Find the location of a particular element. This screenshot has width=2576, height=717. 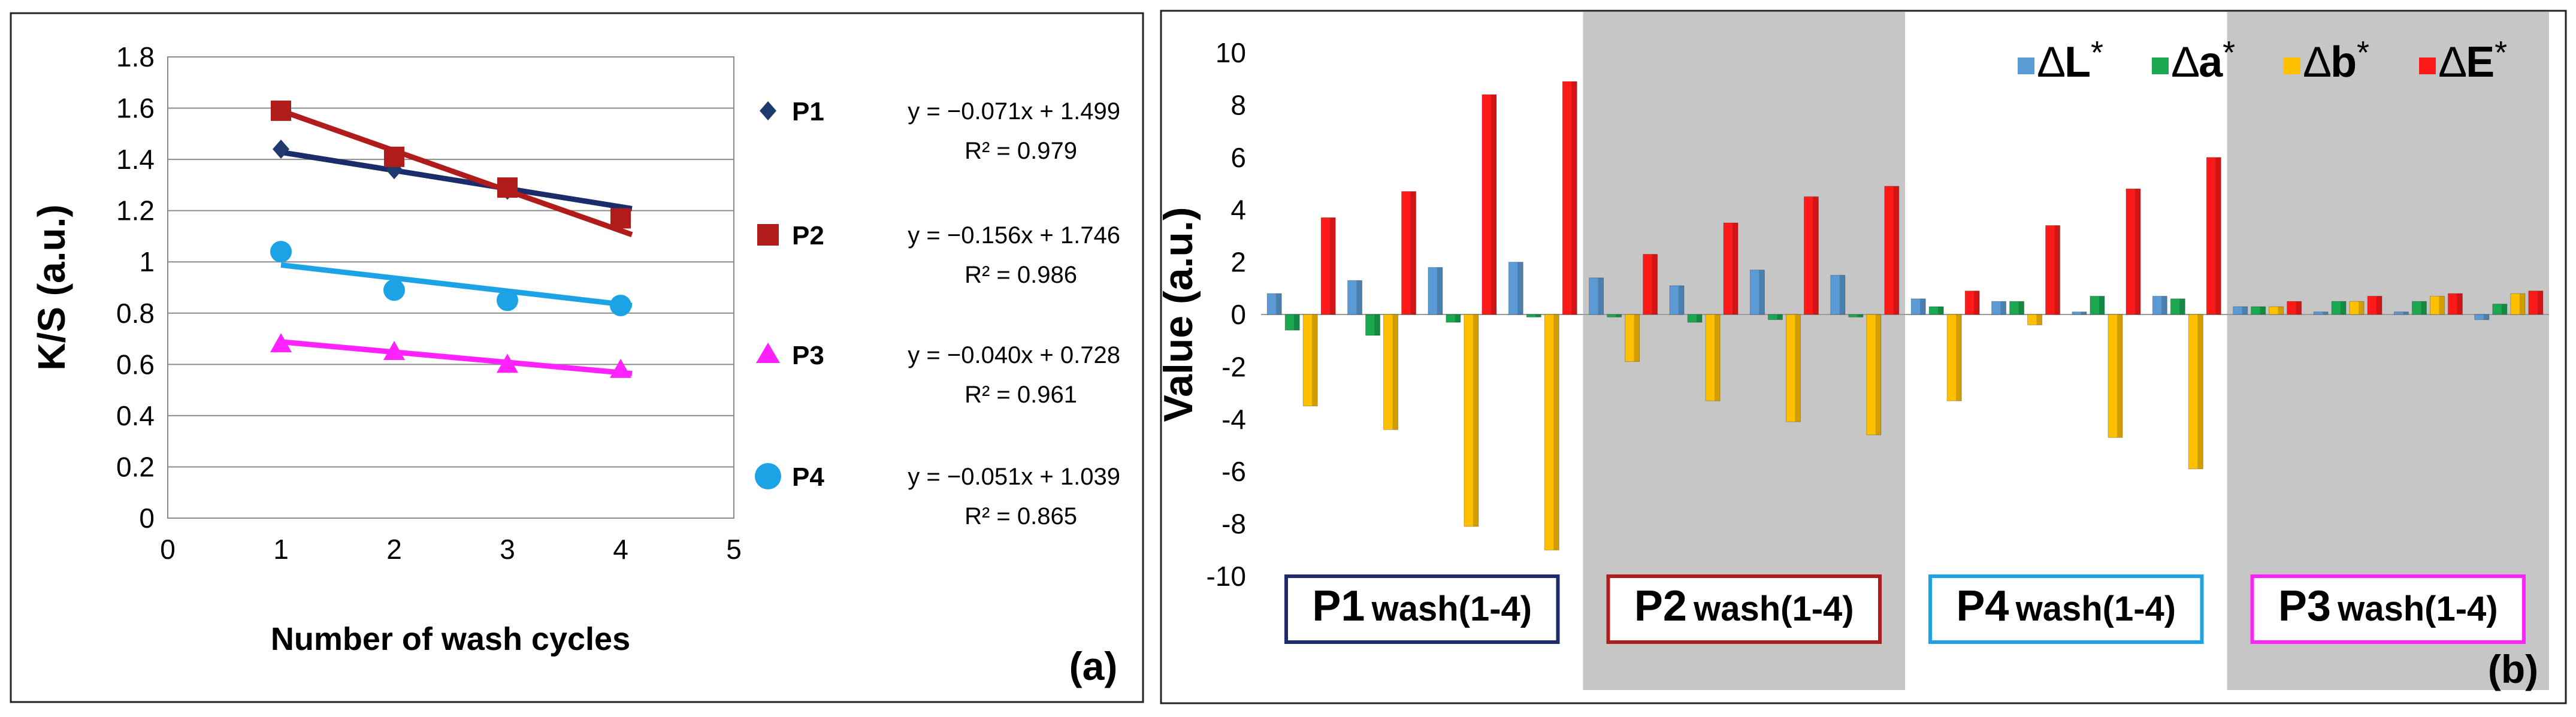

group-name: P2 is located at coordinates (1660, 606).